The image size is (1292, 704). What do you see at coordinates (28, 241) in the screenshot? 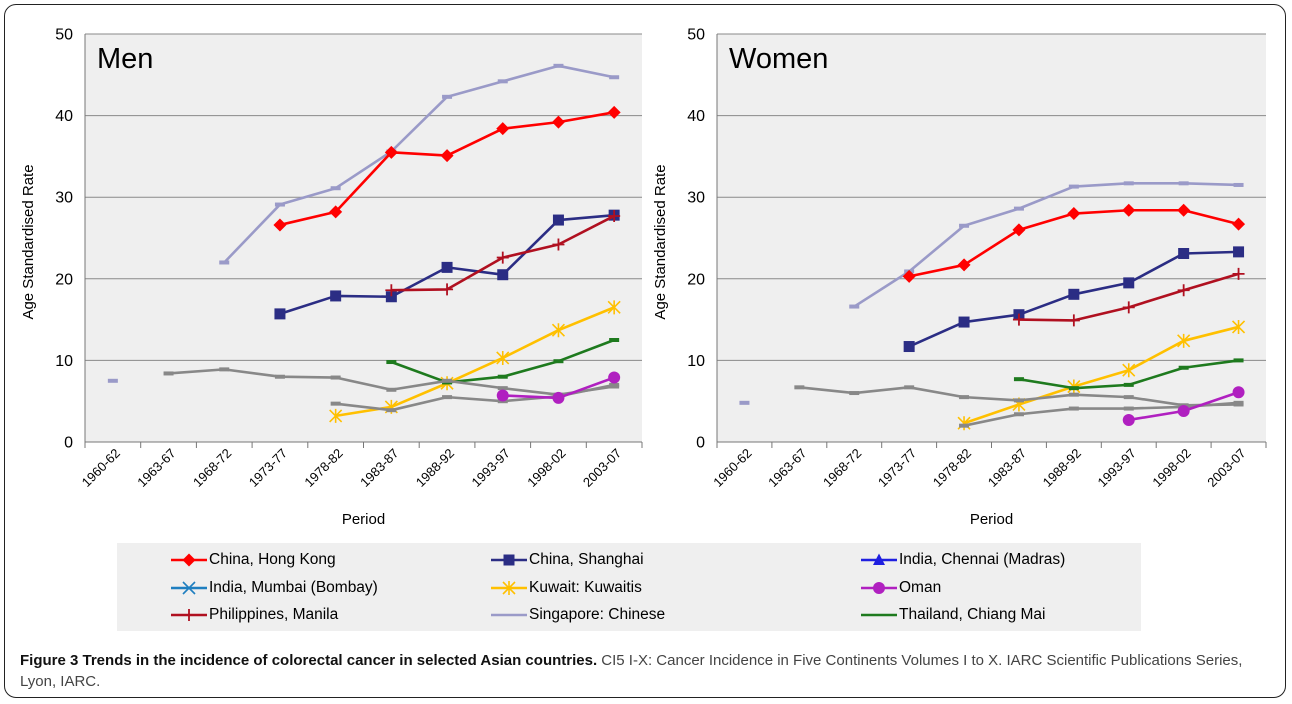
I see `y-axis-label: Age Standardised Rate` at bounding box center [28, 241].